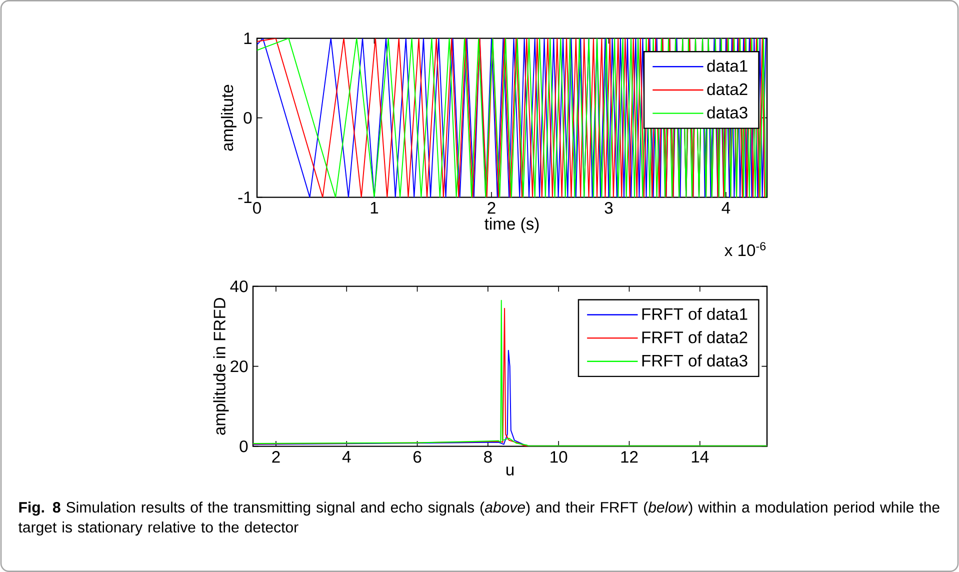  Describe the element at coordinates (727, 65) in the screenshot. I see `legend-label: data1` at that location.